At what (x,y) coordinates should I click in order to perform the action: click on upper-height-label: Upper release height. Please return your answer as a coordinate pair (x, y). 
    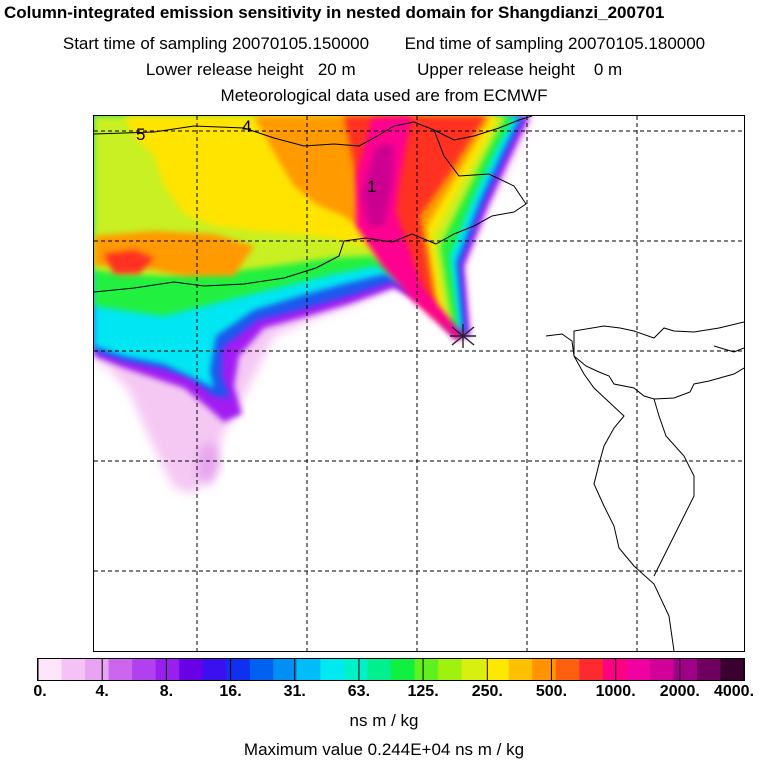
    Looking at the image, I should click on (496, 69).